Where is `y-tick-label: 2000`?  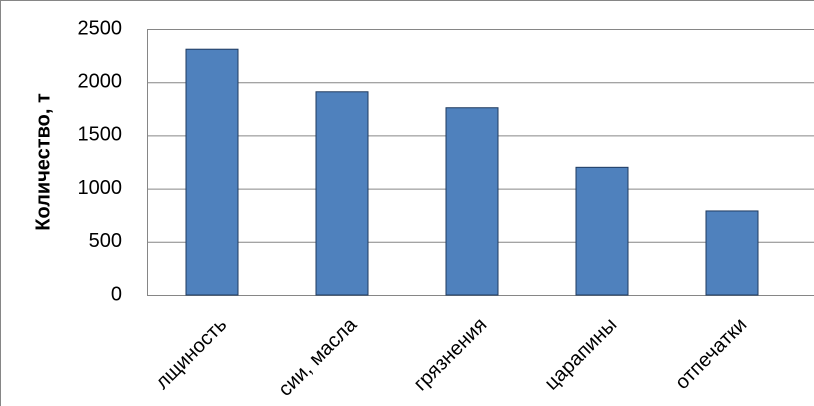
y-tick-label: 2000 is located at coordinates (100, 81).